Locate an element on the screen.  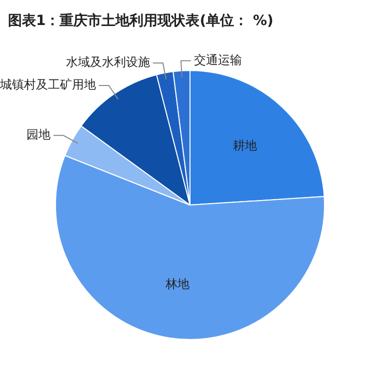
slice-label: 交通运输 is located at coordinates (218, 59).